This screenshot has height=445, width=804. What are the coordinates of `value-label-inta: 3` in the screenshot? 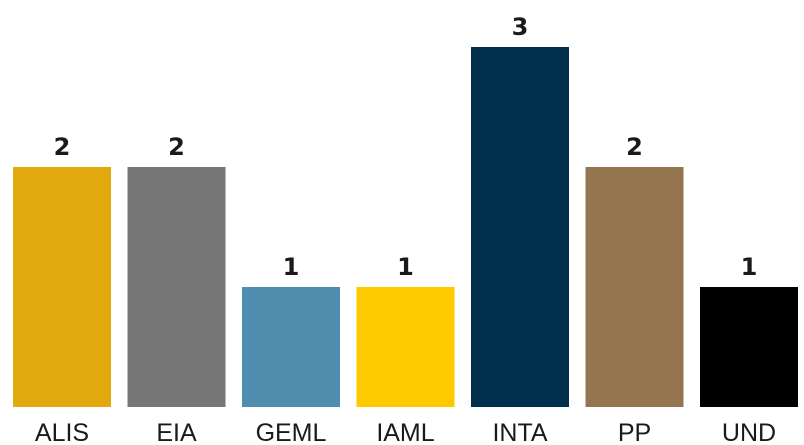 It's located at (520, 27).